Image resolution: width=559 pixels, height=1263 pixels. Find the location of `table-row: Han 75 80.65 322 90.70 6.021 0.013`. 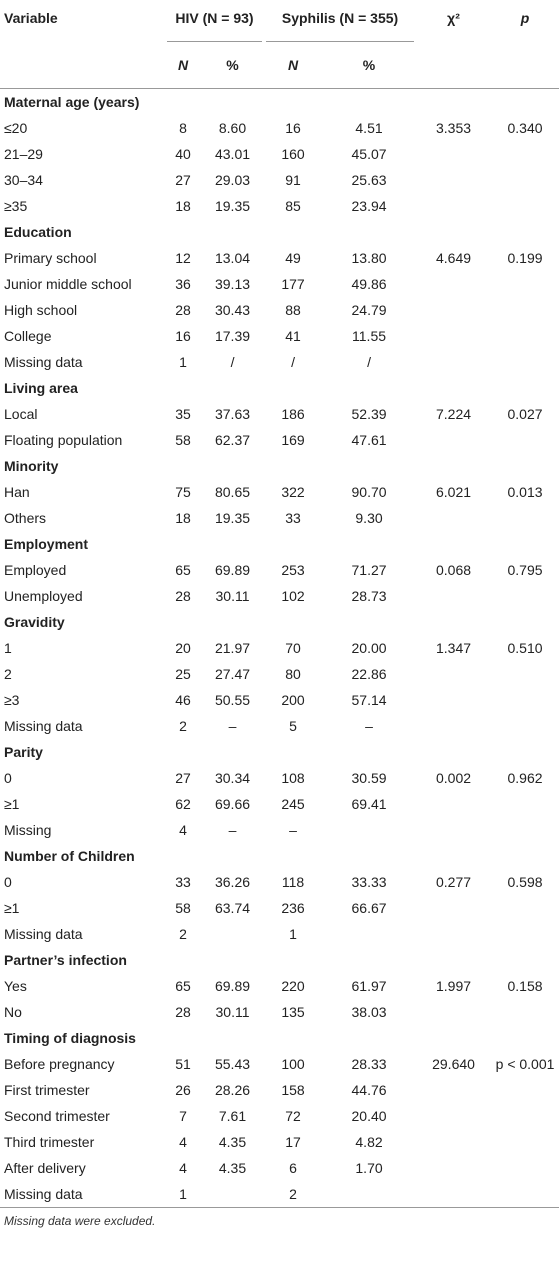

table-row: Han 75 80.65 322 90.70 6.021 0.013 is located at coordinates (279, 492).